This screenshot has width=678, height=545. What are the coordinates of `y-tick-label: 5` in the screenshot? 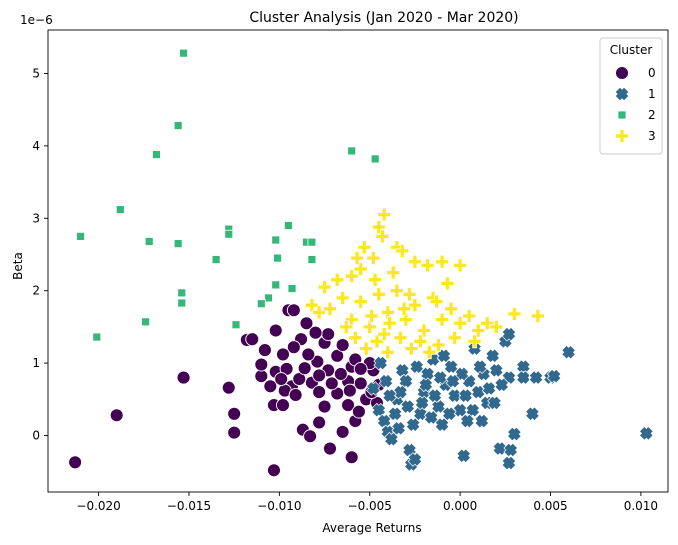 It's located at (36, 73).